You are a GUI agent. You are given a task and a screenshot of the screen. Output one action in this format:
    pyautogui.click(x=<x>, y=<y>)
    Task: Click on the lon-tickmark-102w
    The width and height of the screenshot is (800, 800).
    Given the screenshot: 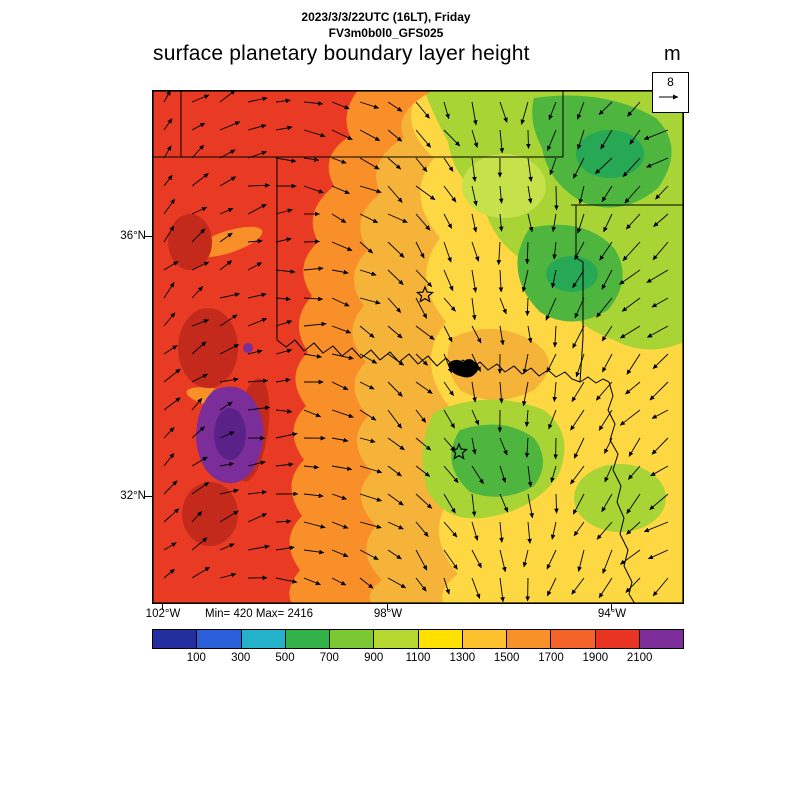 What is the action you would take?
    pyautogui.click(x=162, y=607)
    